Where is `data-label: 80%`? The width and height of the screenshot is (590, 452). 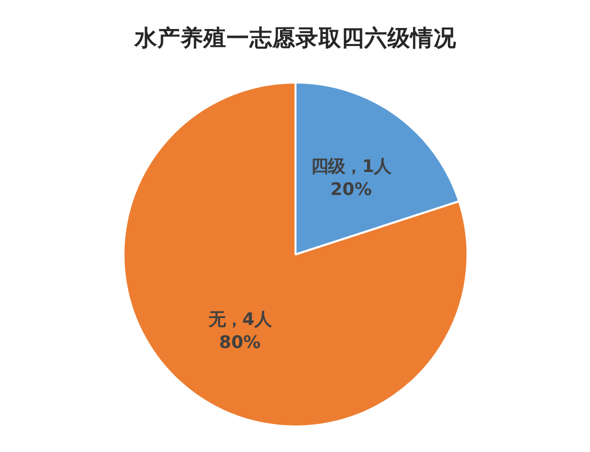
data-label: 80% is located at coordinates (240, 343).